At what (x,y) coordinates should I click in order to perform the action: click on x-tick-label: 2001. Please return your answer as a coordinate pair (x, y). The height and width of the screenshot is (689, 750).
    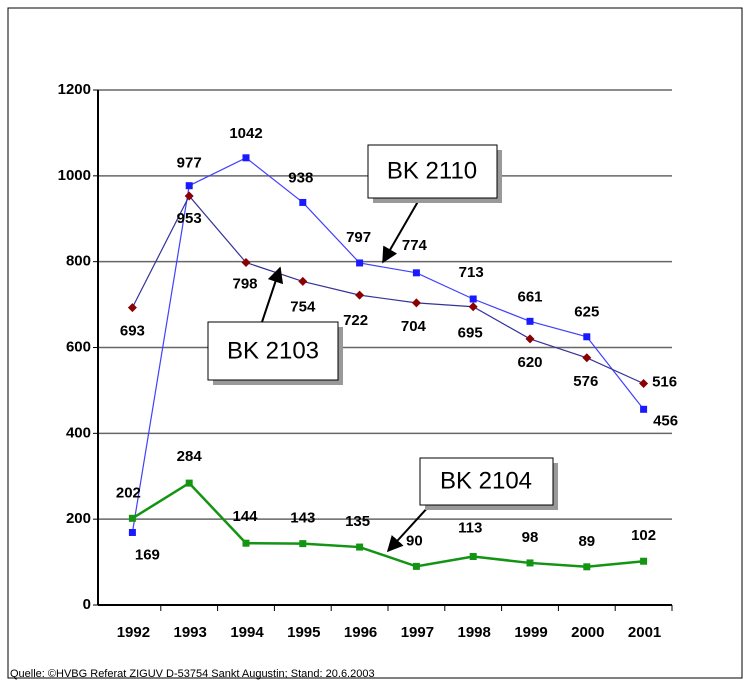
    Looking at the image, I should click on (644, 632).